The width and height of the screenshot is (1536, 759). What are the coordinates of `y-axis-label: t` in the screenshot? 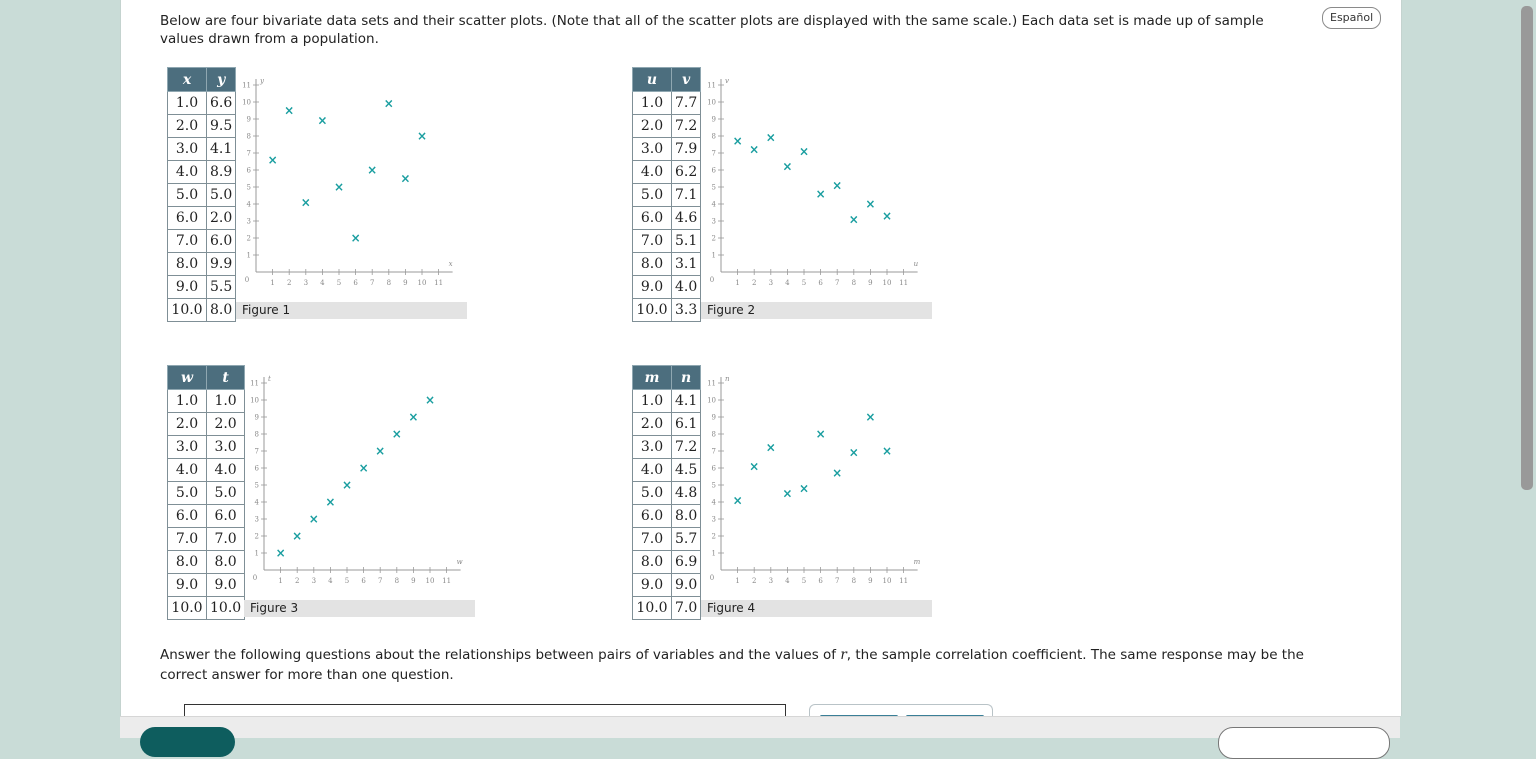 It's located at (269, 379).